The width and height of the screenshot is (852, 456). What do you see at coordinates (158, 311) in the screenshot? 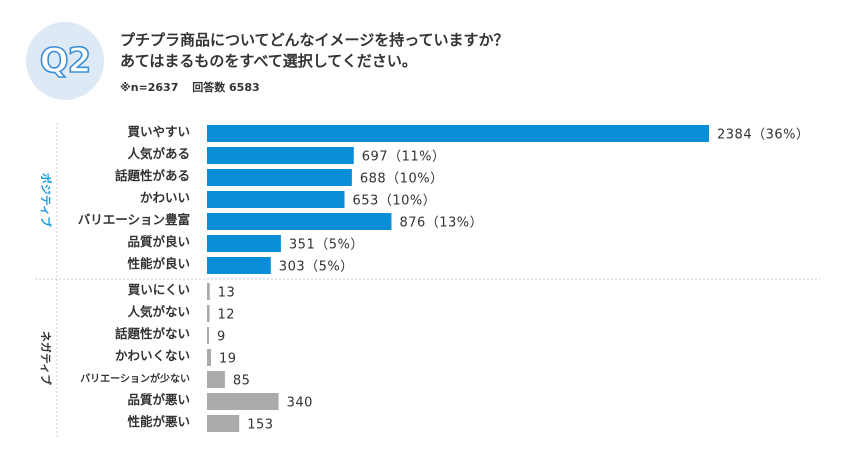
I see `category-label: 人気がない` at bounding box center [158, 311].